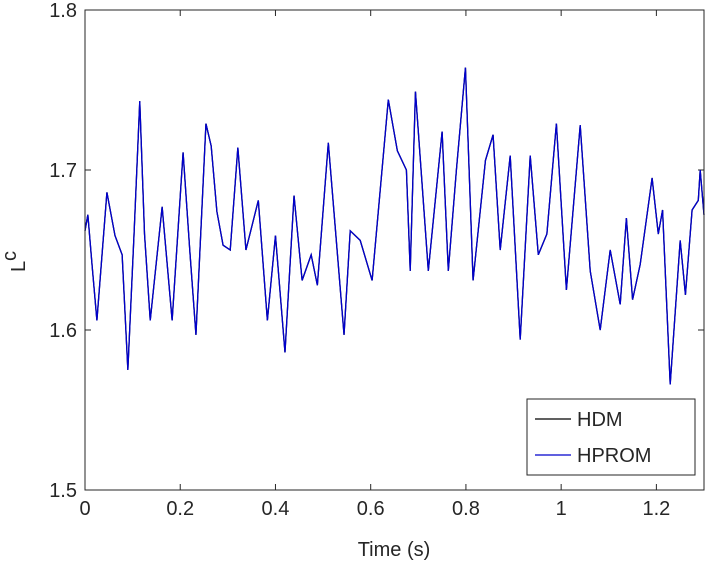 This screenshot has height=565, width=706. Describe the element at coordinates (84, 509) in the screenshot. I see `x-tick-label: 0` at that location.